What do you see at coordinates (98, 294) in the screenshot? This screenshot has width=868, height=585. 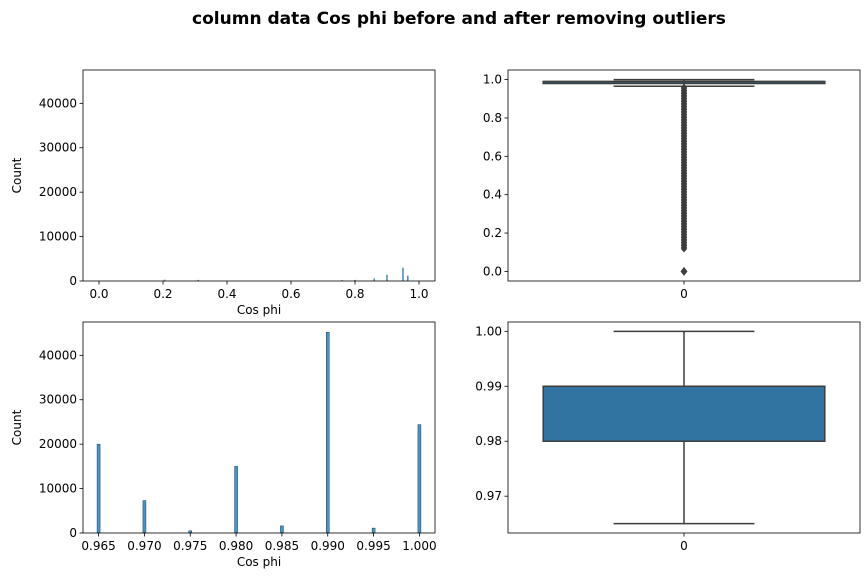 I see `x-tick-label: 0.0` at bounding box center [98, 294].